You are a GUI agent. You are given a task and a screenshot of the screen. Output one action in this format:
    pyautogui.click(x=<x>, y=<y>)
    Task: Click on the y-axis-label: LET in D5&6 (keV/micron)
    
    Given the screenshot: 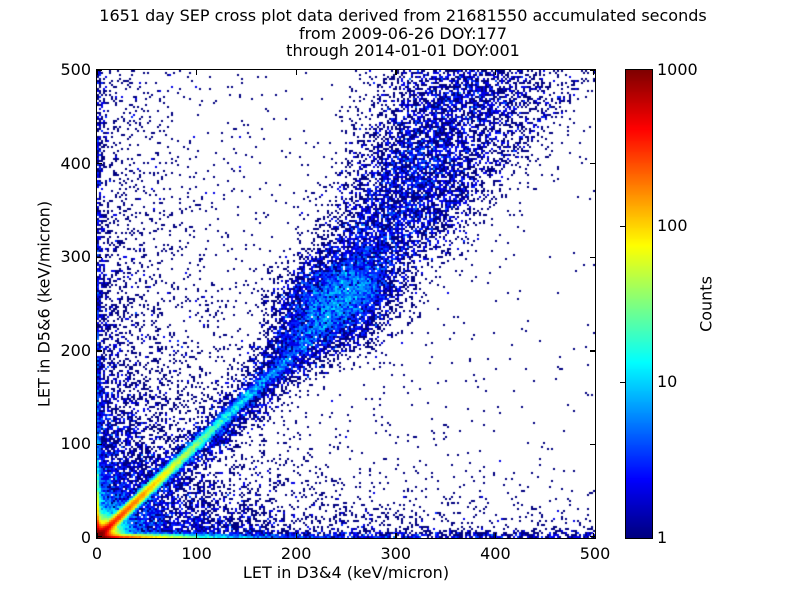 What is the action you would take?
    pyautogui.click(x=44, y=304)
    